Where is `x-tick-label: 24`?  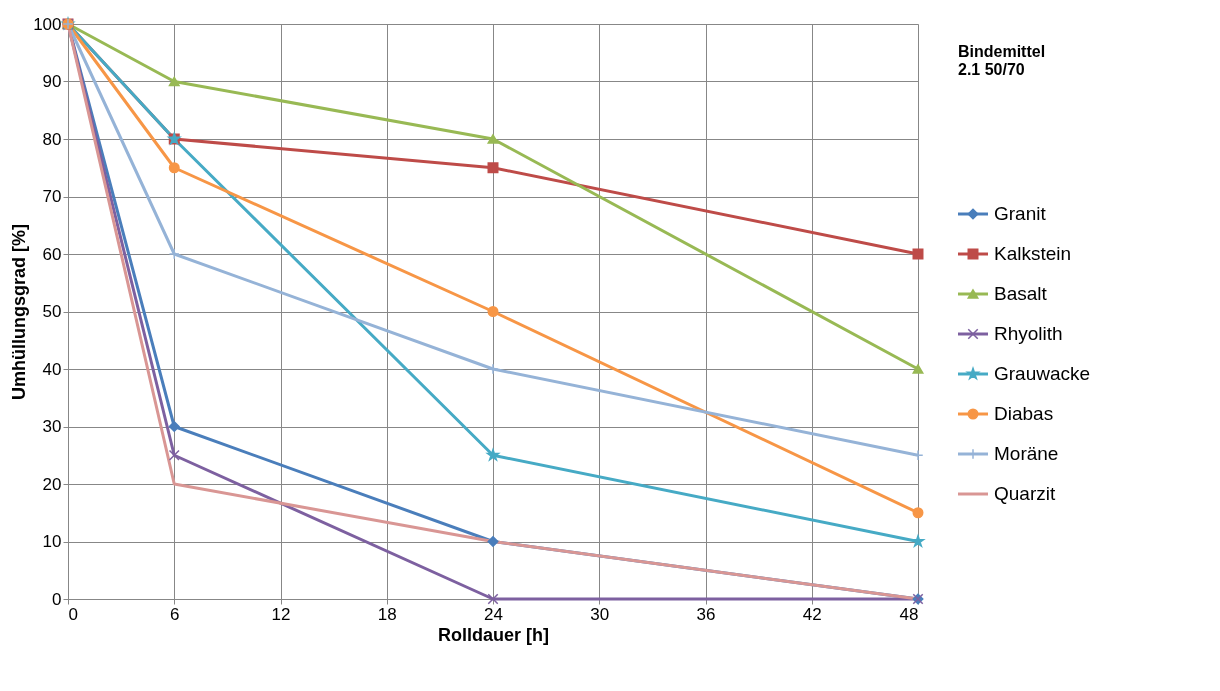 x-tick-label: 24 is located at coordinates (493, 614).